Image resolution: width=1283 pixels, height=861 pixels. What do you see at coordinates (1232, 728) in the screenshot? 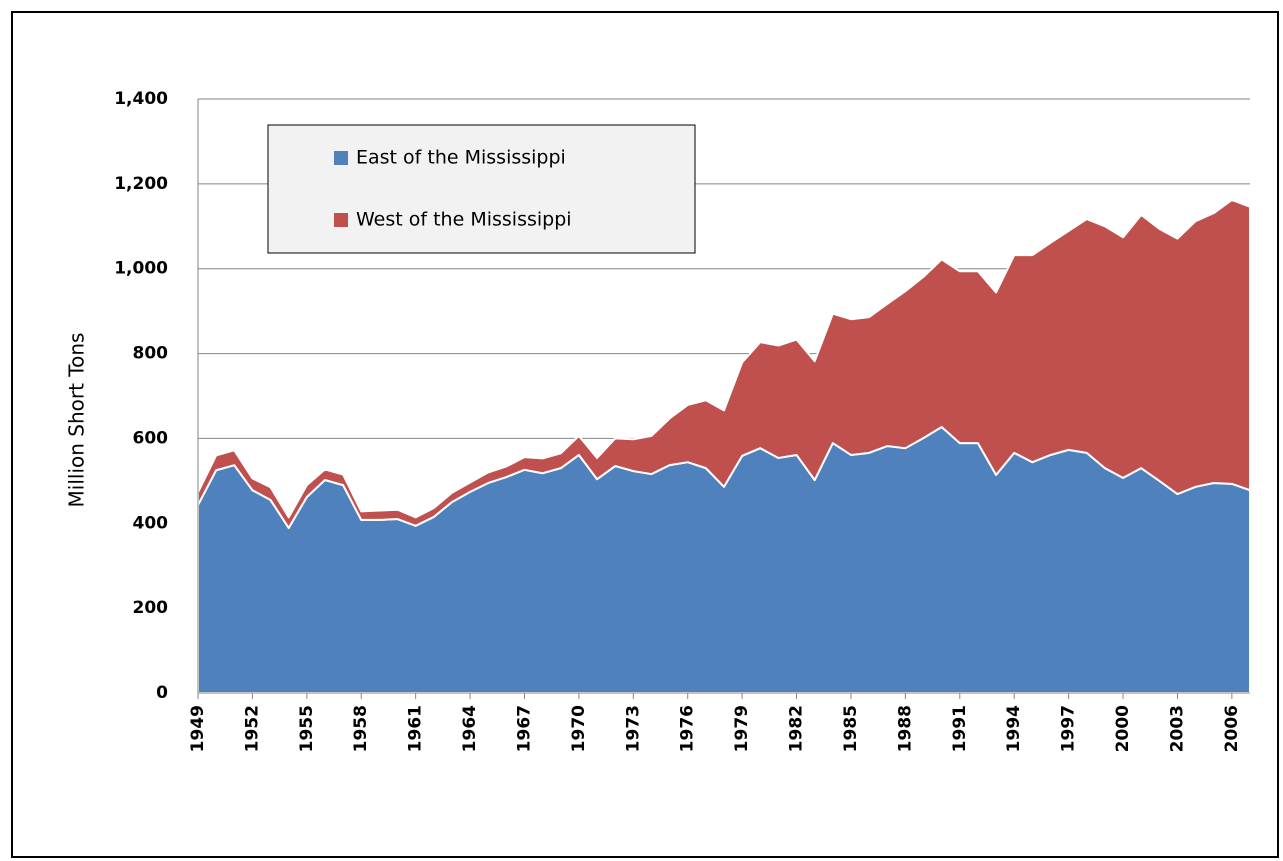
I see `x-tick-label: 2006` at bounding box center [1232, 728].